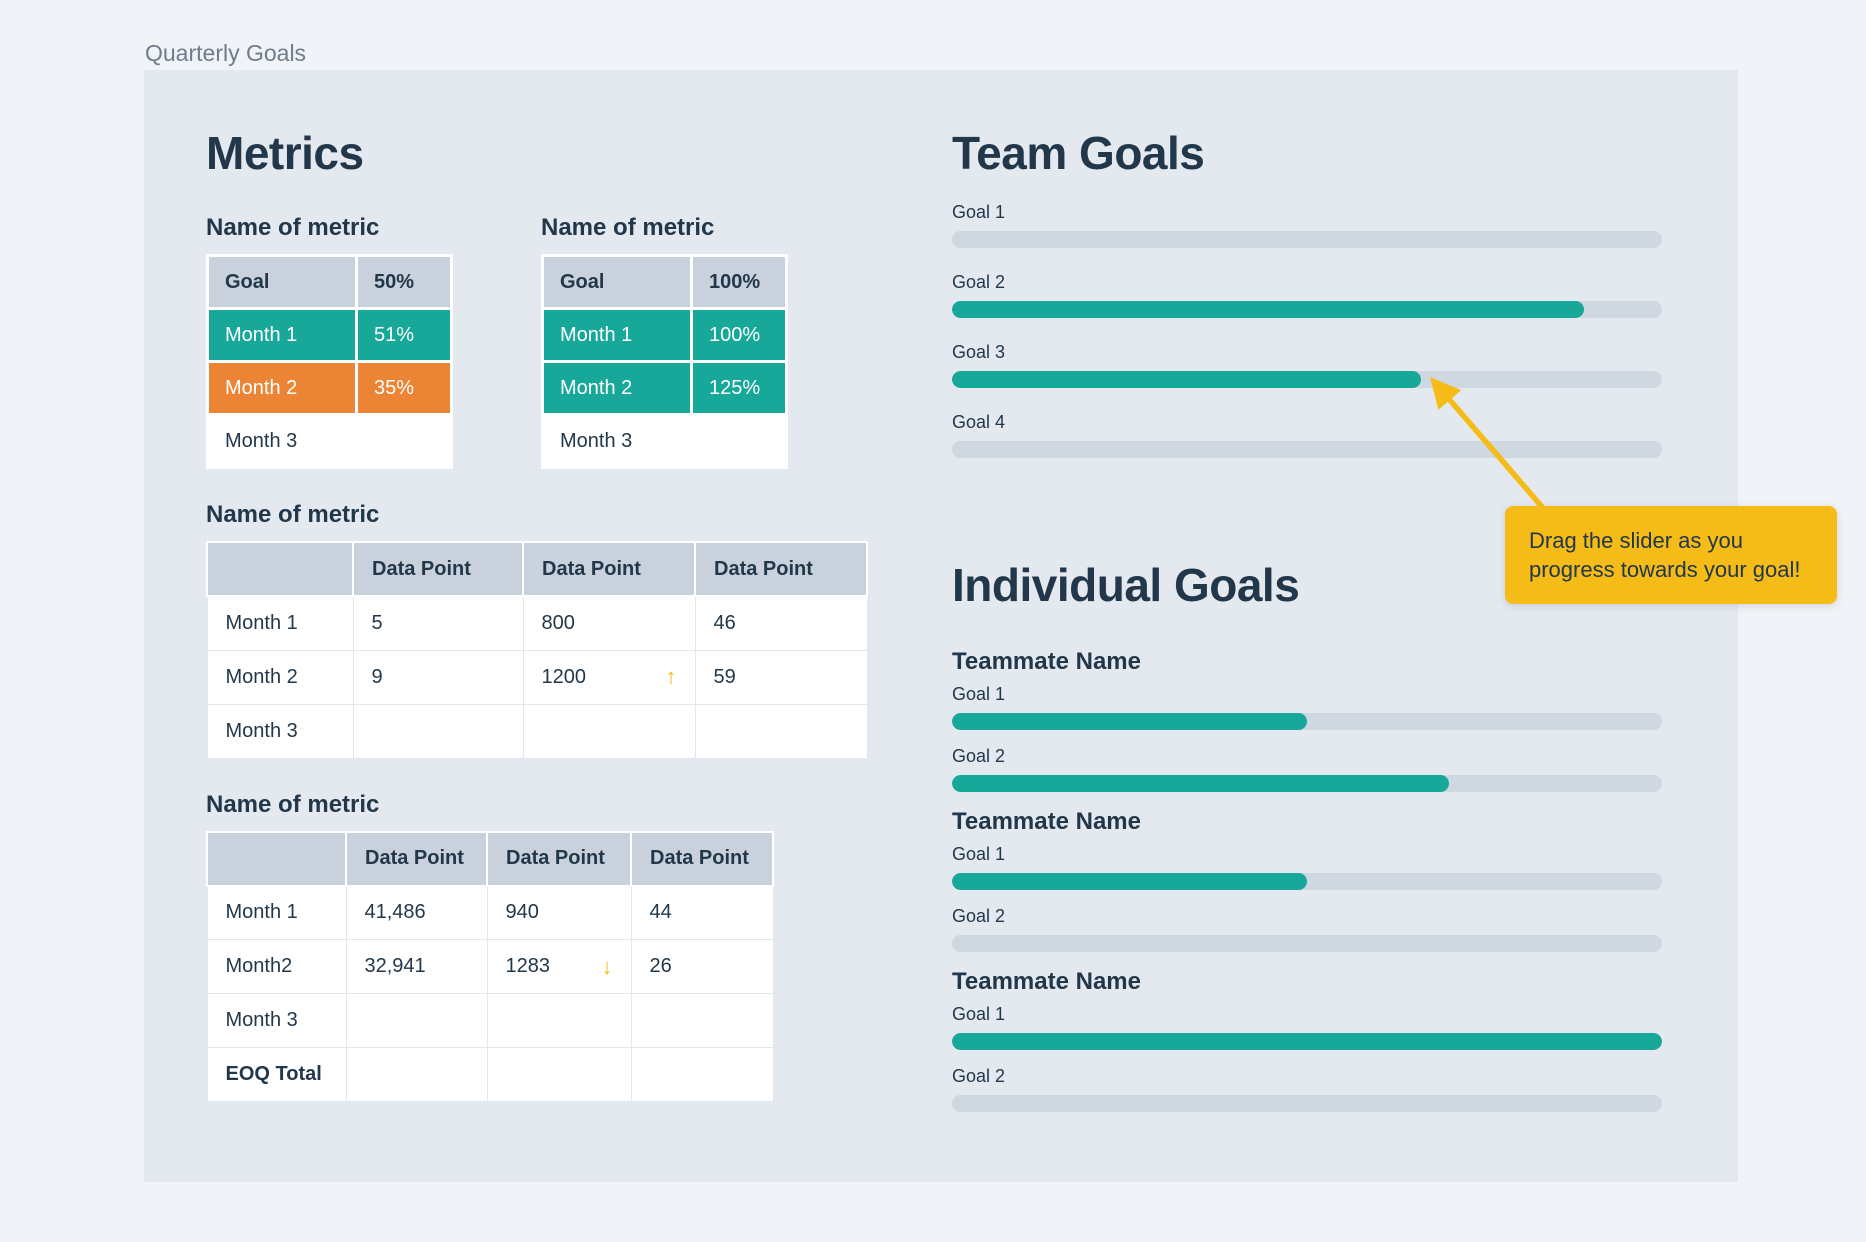 This screenshot has width=1866, height=1242. I want to click on table-header-row: Goal 100%, so click(664, 282).